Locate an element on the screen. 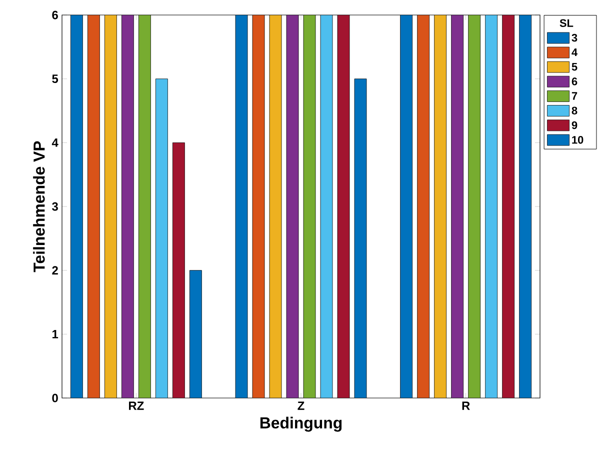  legend-label: 4 is located at coordinates (575, 52).